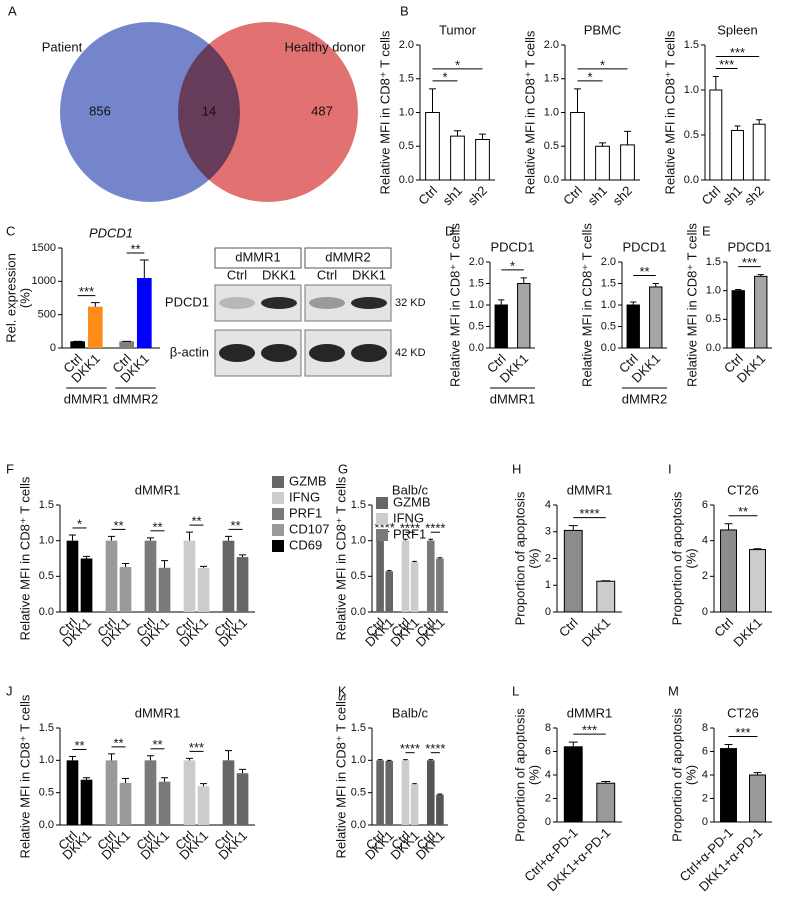 This screenshot has height=919, width=787. What do you see at coordinates (382, 535) in the screenshot?
I see `legend-swatch` at bounding box center [382, 535].